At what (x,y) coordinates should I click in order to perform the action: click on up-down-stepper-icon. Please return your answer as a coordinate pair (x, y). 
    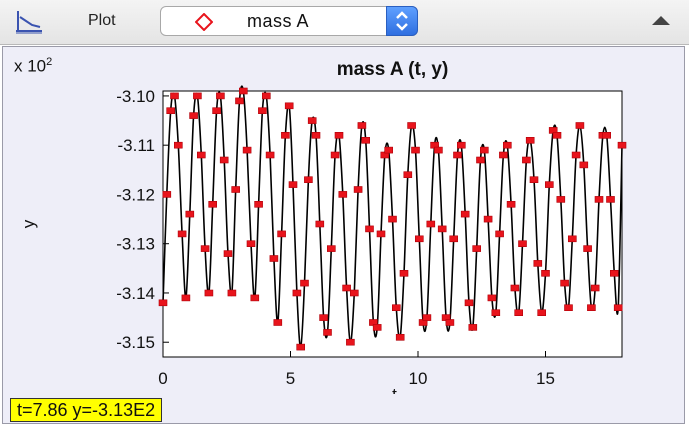
    Looking at the image, I should click on (402, 21).